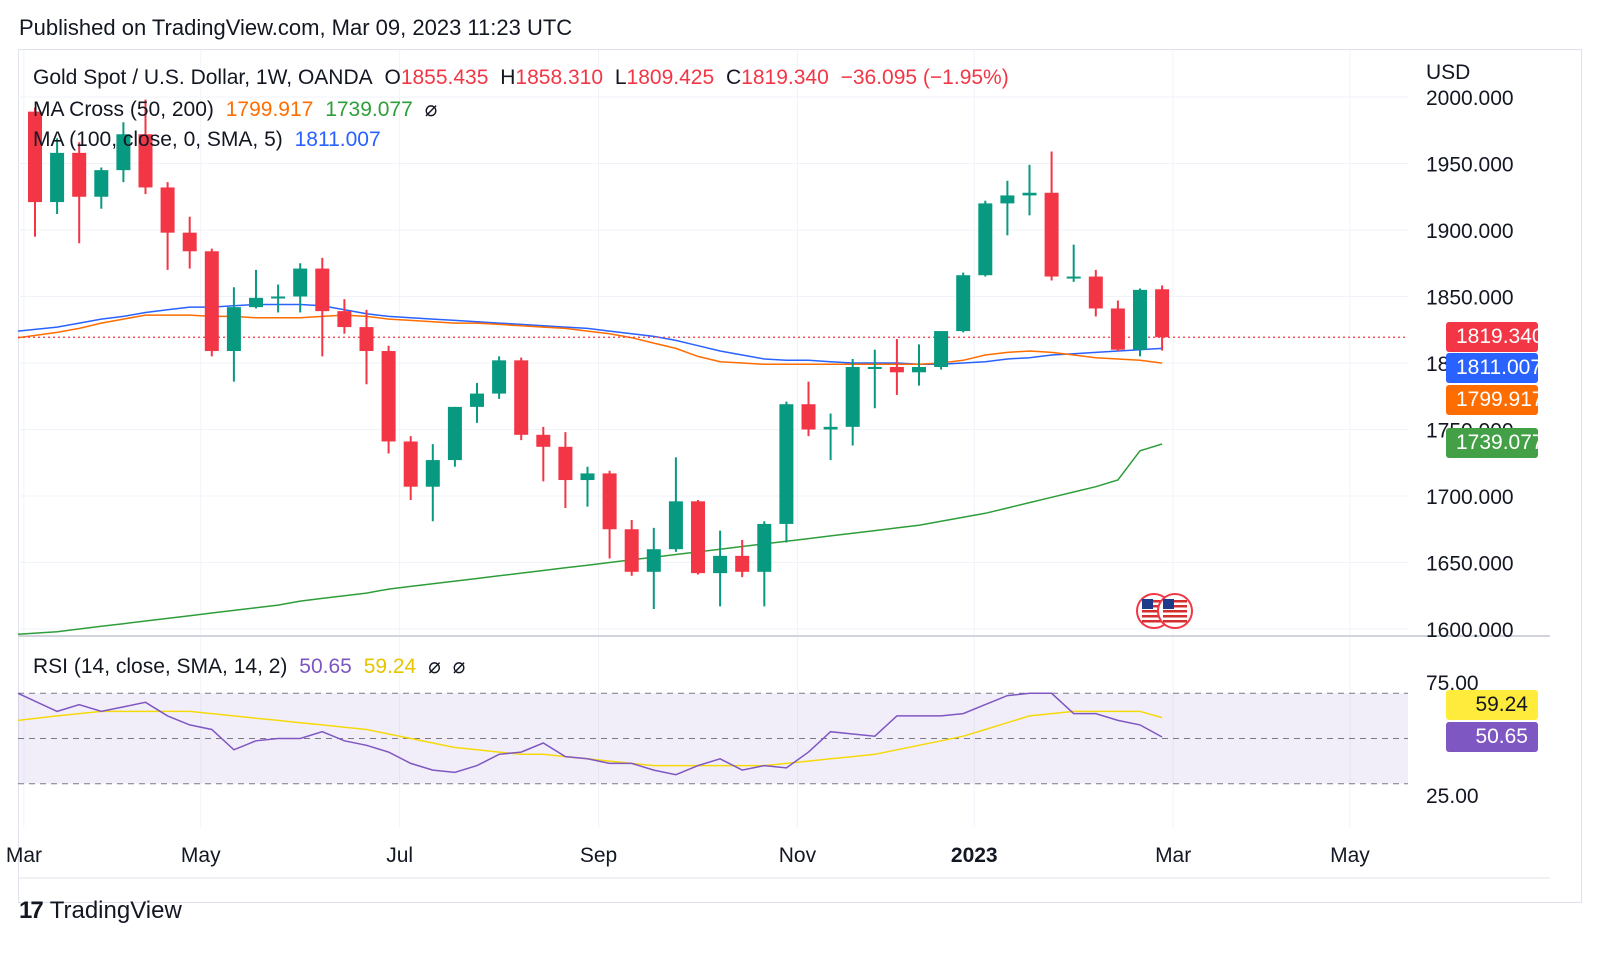 This screenshot has height=961, width=1600. I want to click on rsi-tick-label: 75.00, so click(1452, 683).